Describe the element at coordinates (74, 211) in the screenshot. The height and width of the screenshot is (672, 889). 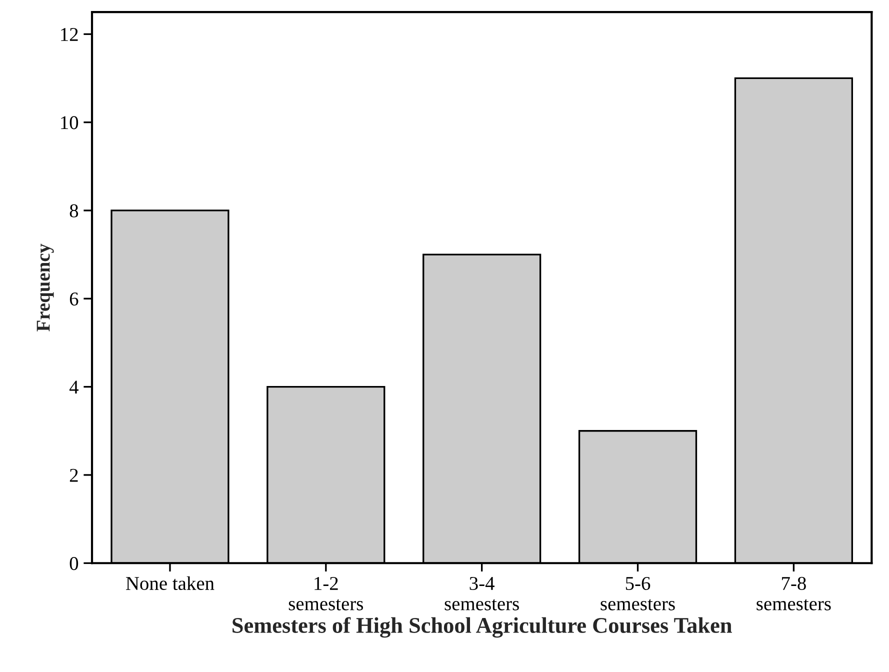
I see `y-tick-label: 8` at that location.